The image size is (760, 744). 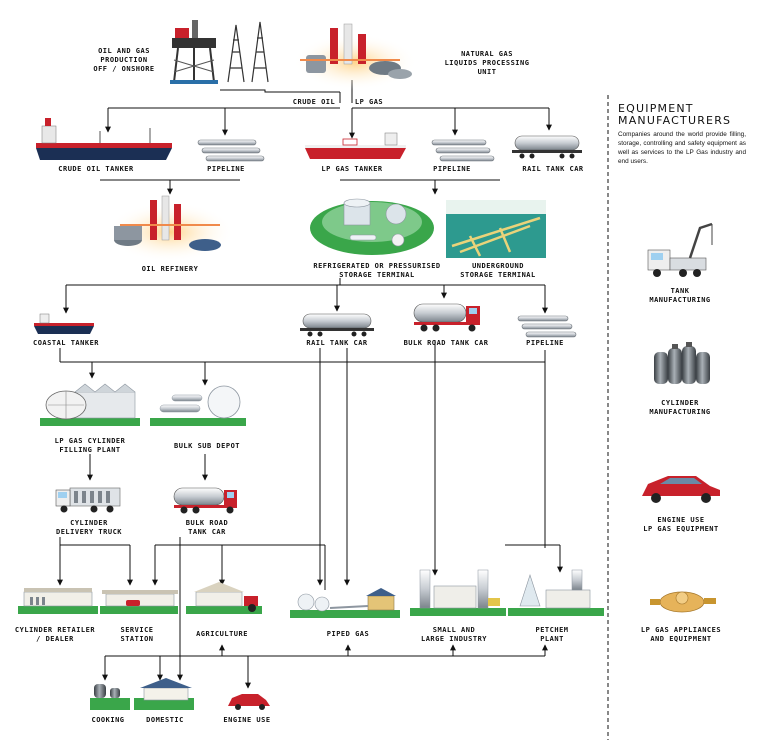 I want to click on derrick-icon, so click(x=248, y=52).